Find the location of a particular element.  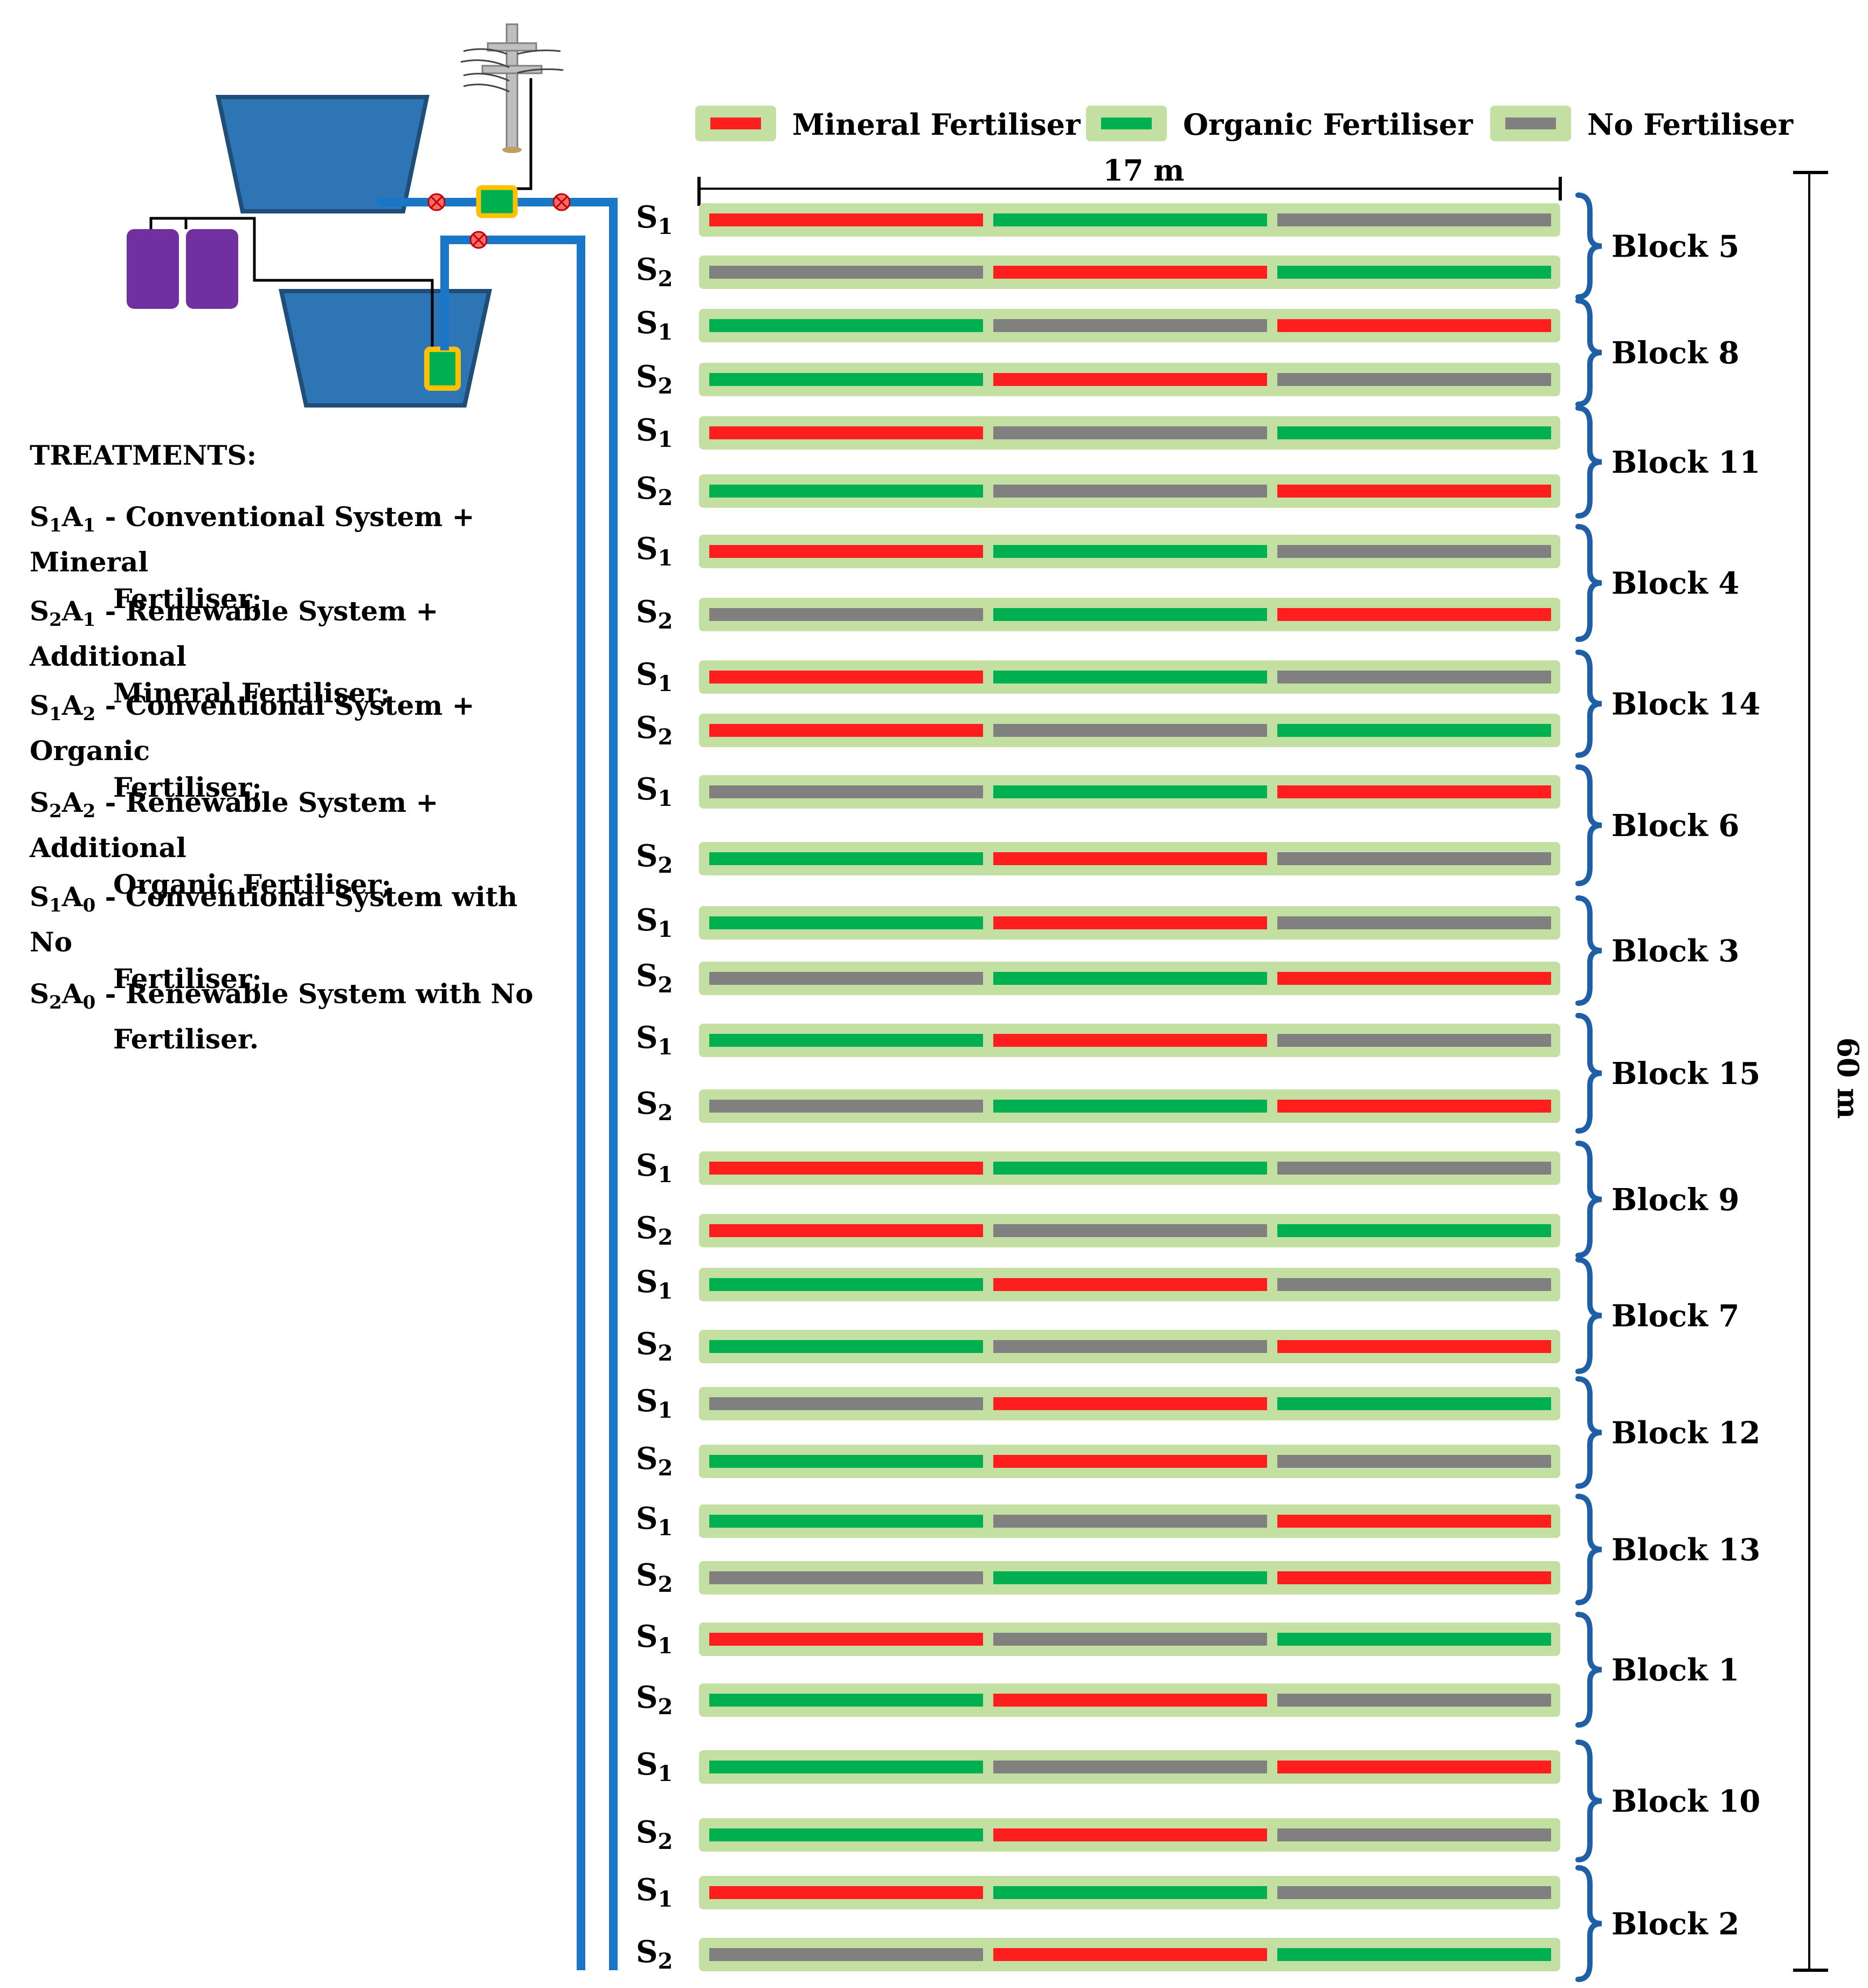

block: S1 S2 Block 5 is located at coordinates (1188, 246).